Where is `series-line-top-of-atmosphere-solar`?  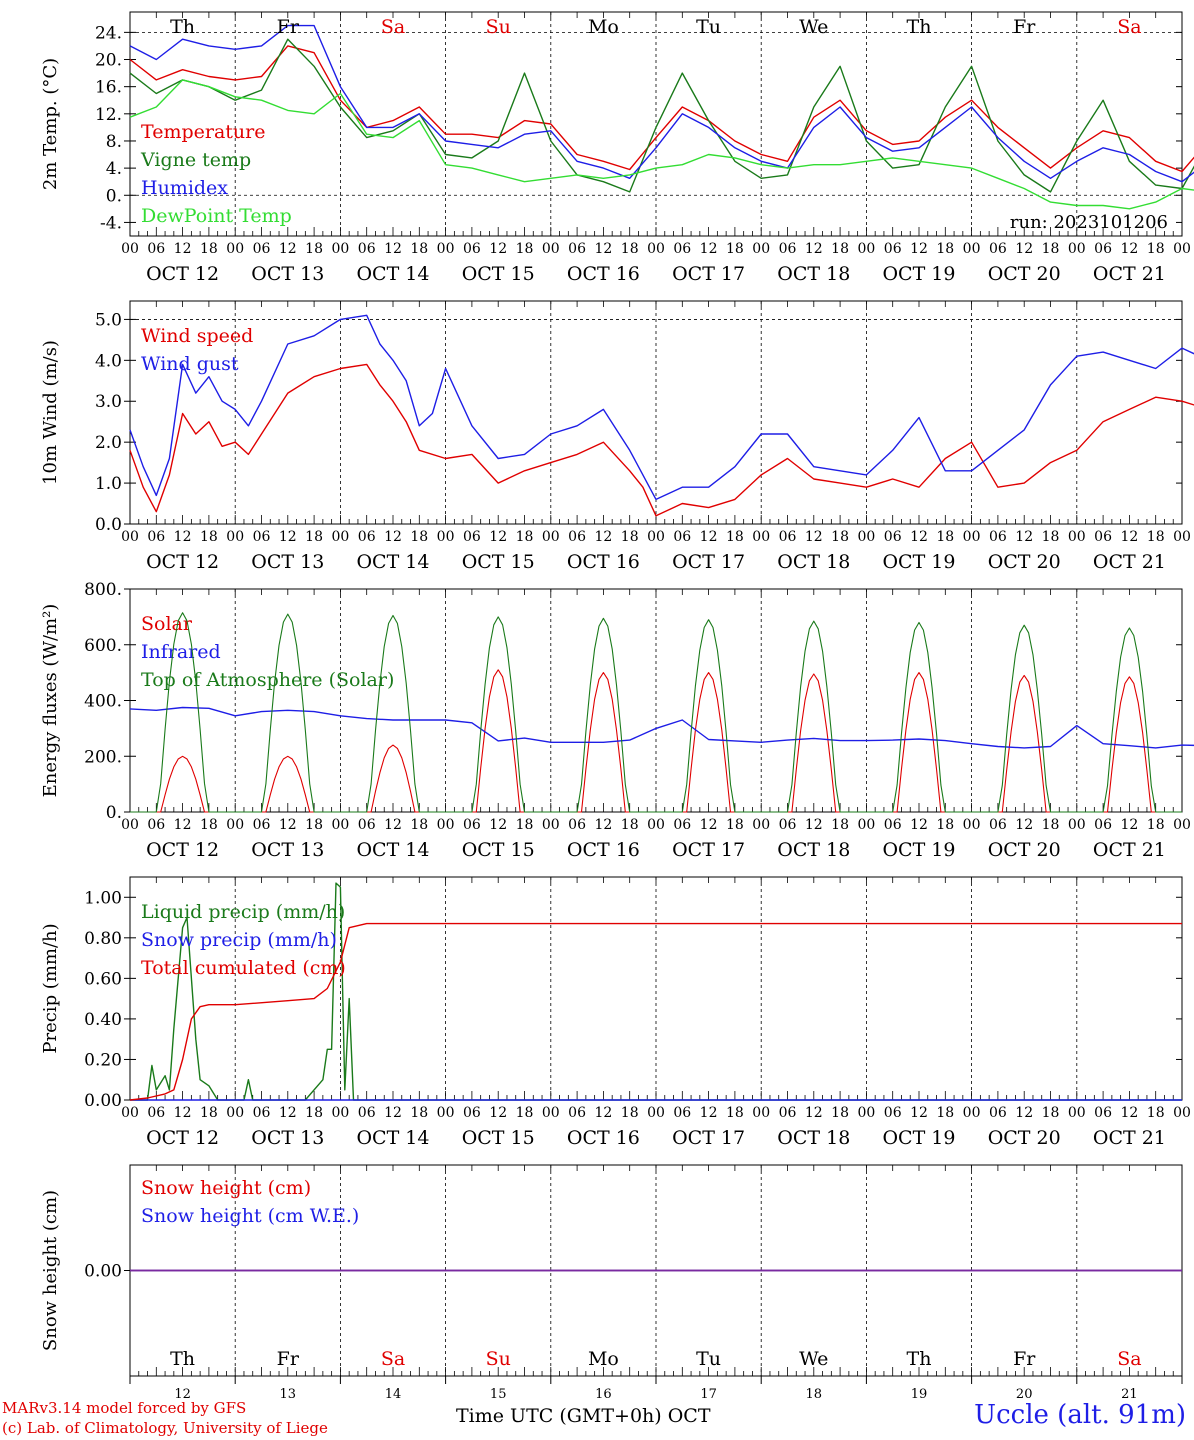
series-line-top-of-atmosphere-solar is located at coordinates (656, 712).